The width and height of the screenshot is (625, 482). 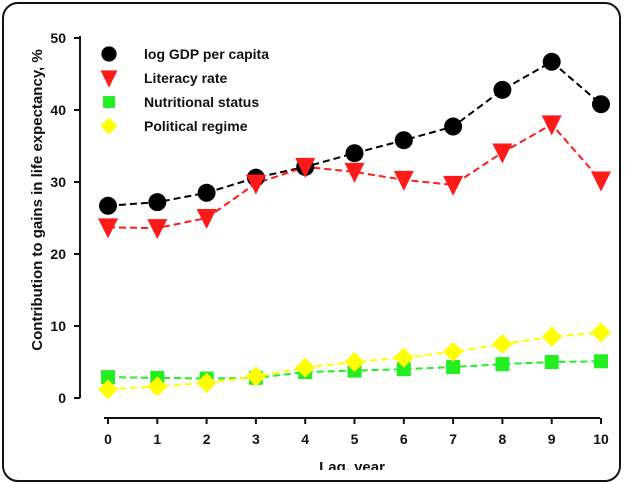 I want to click on legend-marker-circle, so click(x=109, y=54).